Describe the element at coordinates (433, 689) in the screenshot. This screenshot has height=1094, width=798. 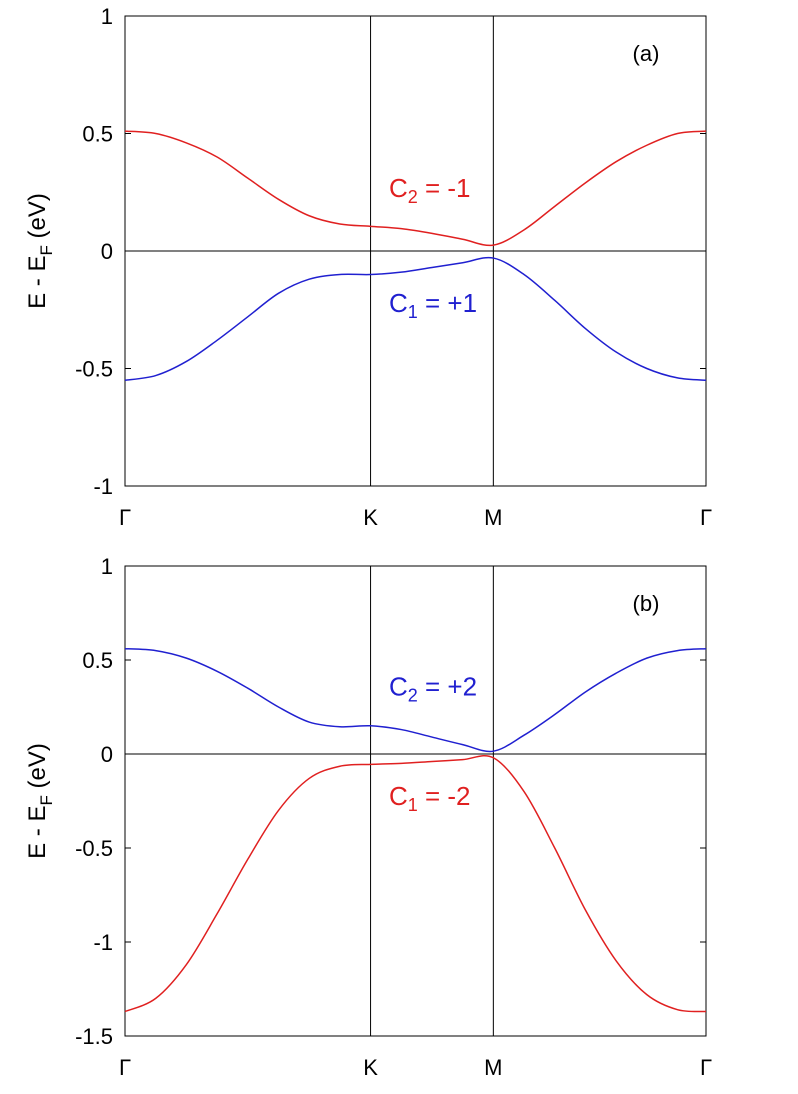
I see `chern-number-label: C2 = +2` at that location.